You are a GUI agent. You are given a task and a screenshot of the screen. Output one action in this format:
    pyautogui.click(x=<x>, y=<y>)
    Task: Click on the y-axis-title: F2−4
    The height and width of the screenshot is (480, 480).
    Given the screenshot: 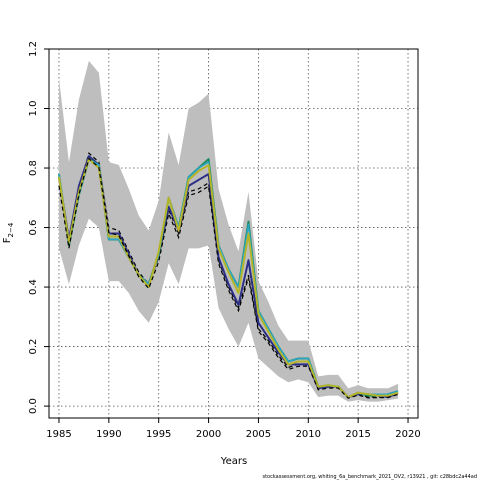 What is the action you would take?
    pyautogui.click(x=8, y=232)
    